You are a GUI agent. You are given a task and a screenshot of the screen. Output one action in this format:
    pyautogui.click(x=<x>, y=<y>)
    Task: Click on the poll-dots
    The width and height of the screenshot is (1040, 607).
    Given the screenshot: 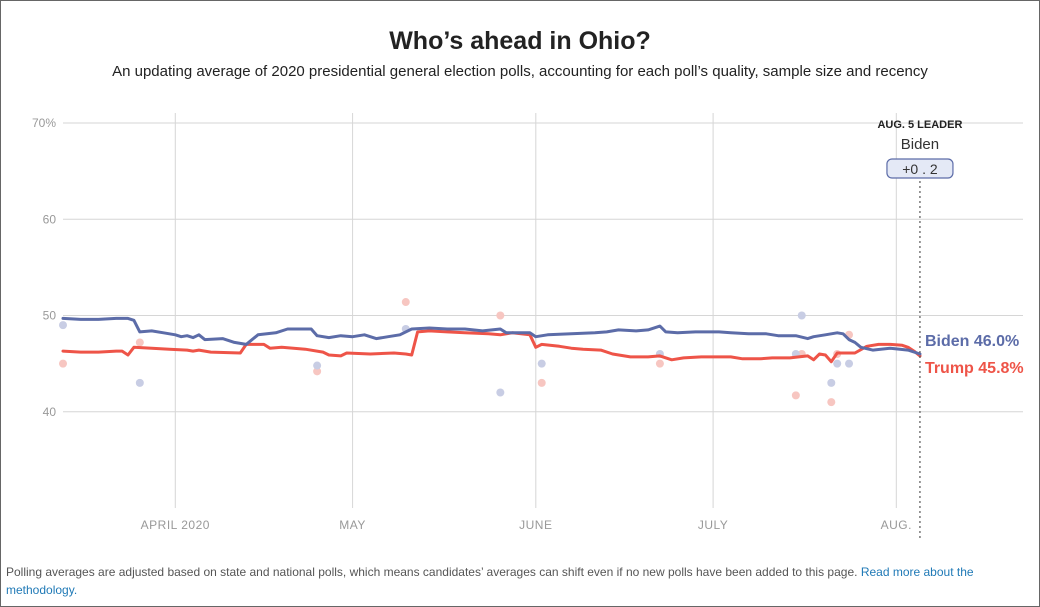 What is the action you would take?
    pyautogui.click(x=456, y=352)
    